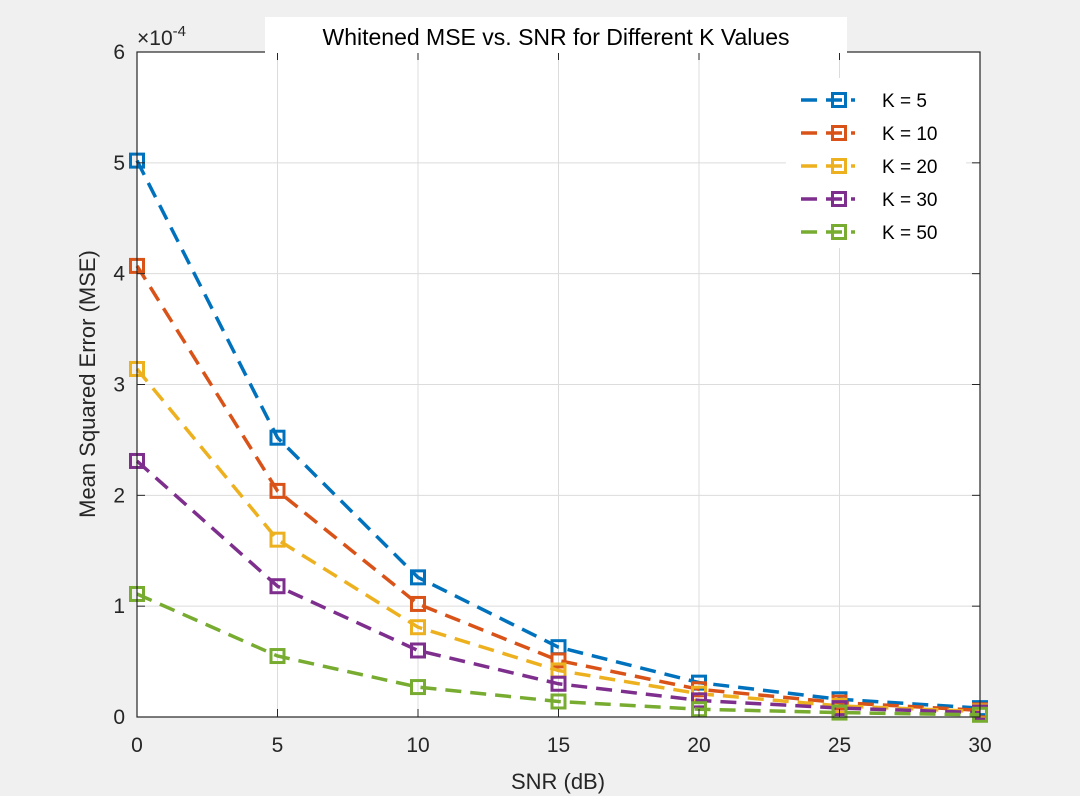 The width and height of the screenshot is (1080, 796). I want to click on y-tick-label: 2, so click(119, 495).